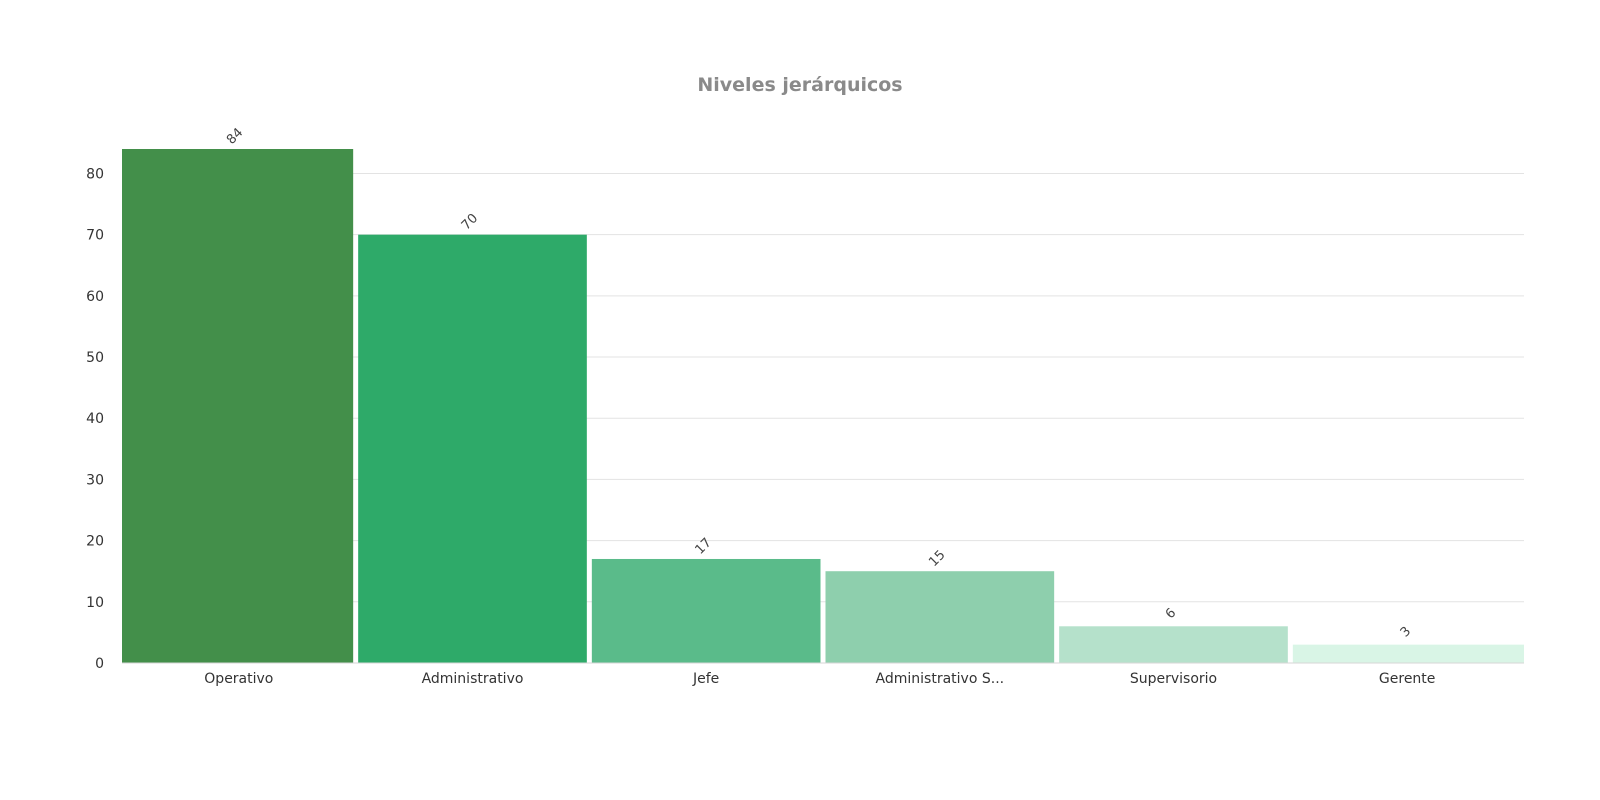 Image resolution: width=1600 pixels, height=800 pixels. Describe the element at coordinates (95, 236) in the screenshot. I see `y-tick-label: 70` at that location.